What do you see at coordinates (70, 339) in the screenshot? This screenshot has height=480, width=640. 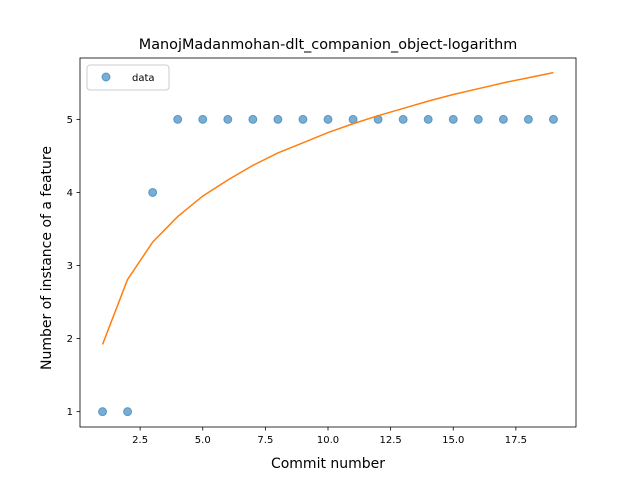 I see `y-tick-label: 2` at bounding box center [70, 339].